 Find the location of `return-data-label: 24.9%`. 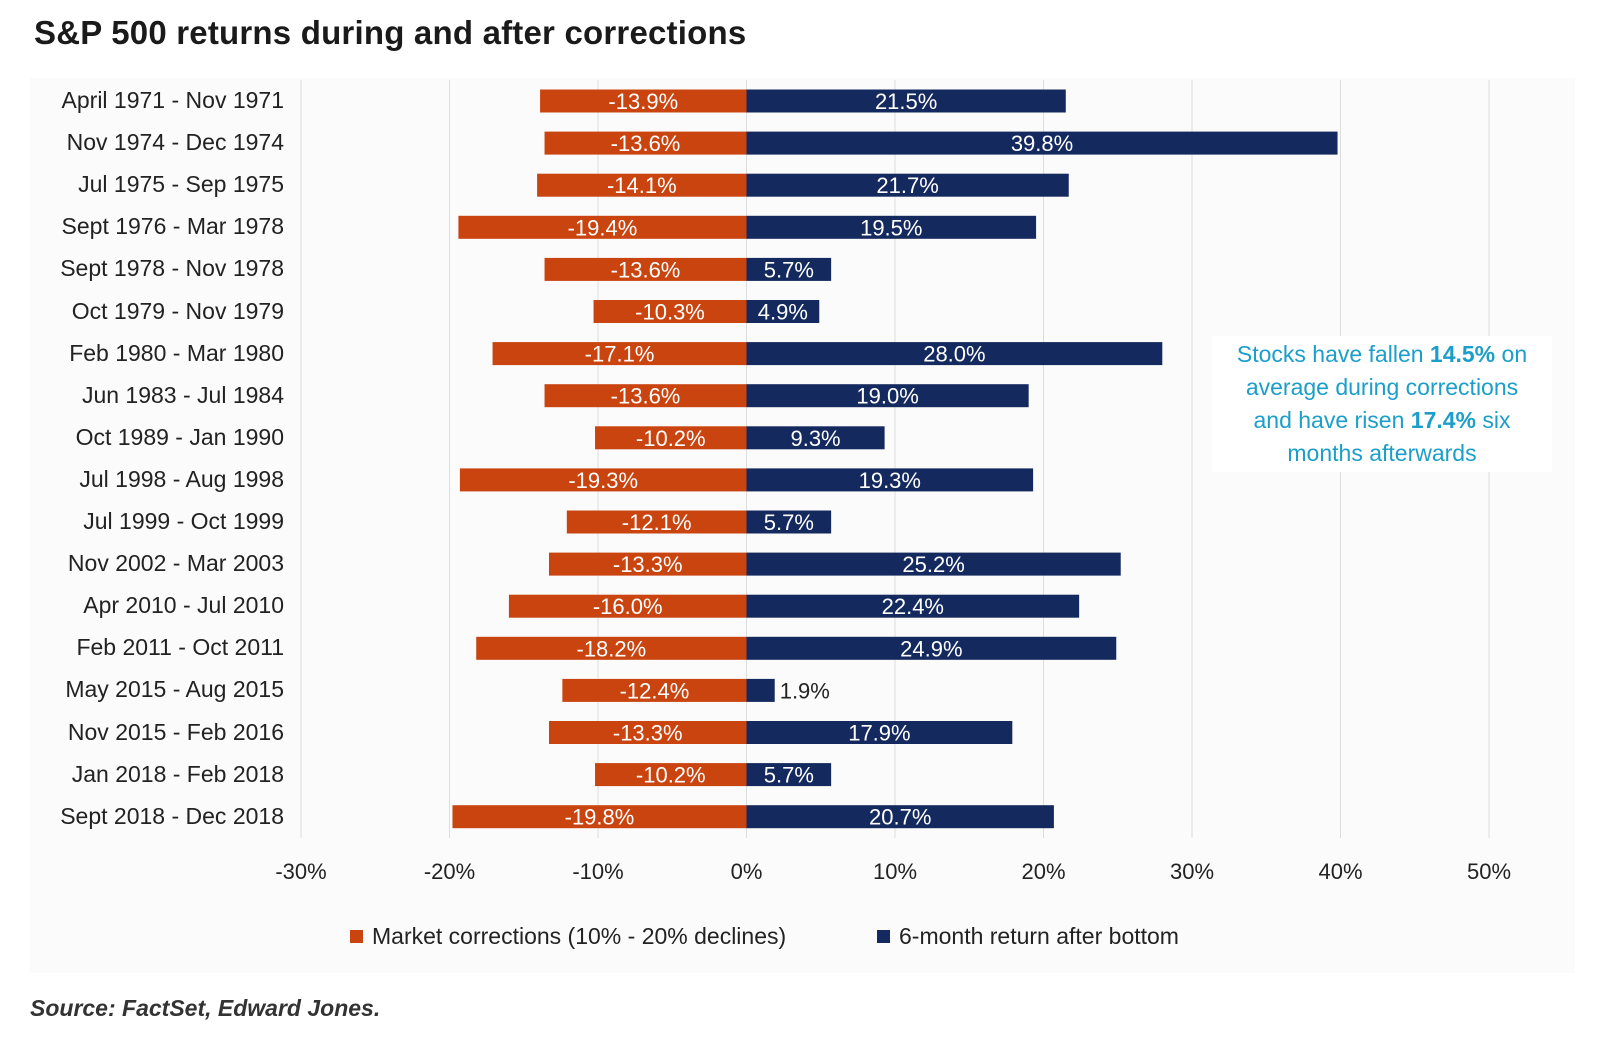

return-data-label: 24.9% is located at coordinates (931, 648).